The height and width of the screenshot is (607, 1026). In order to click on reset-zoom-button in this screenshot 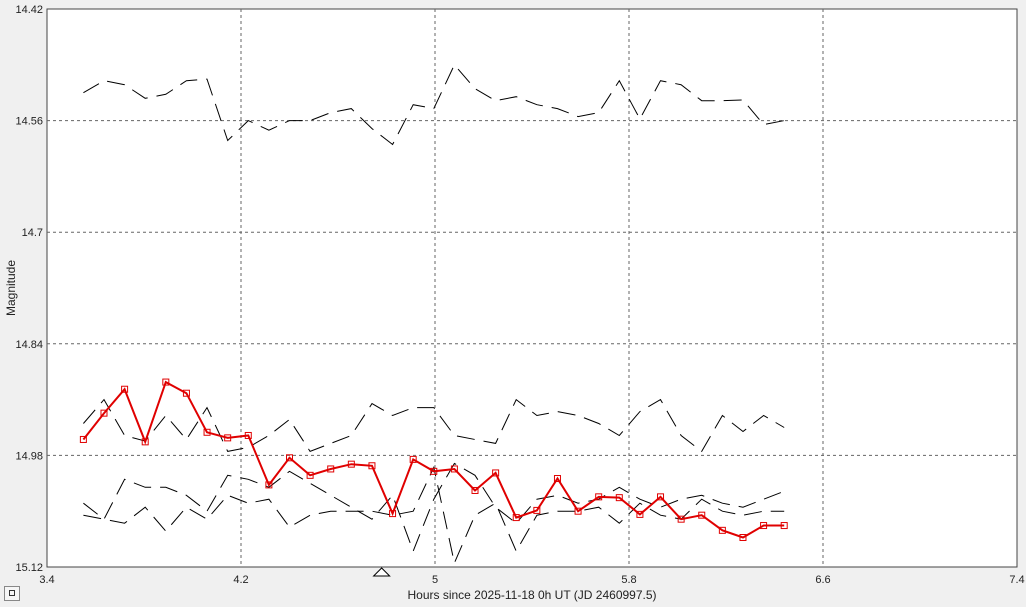, I will do `click(12, 593)`.